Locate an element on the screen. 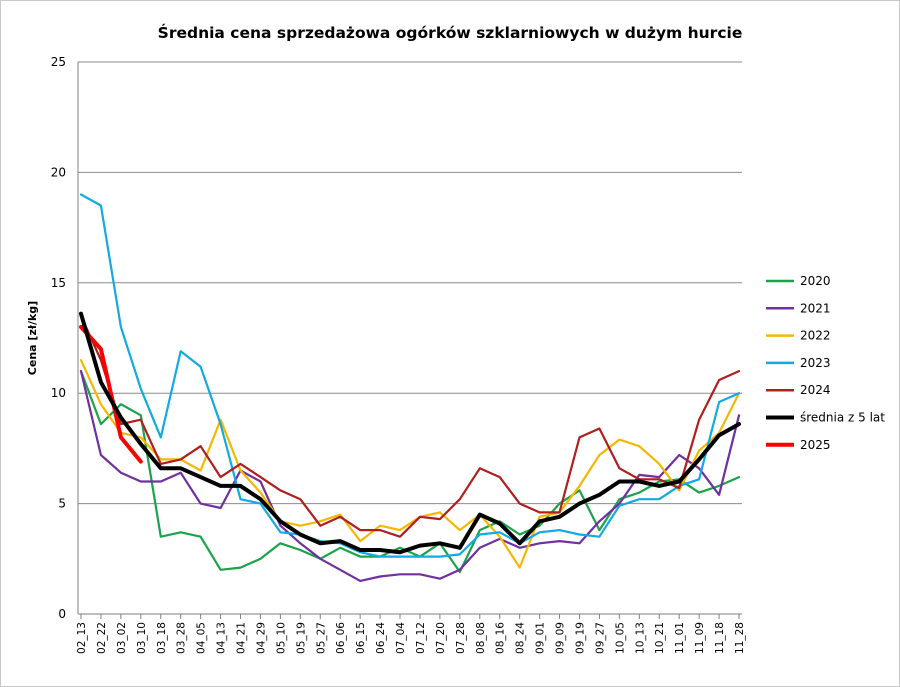 The height and width of the screenshot is (687, 900). legend: 2020 2021 2022 2023 2024 średnia z 5 lat 2025 is located at coordinates (825, 363).